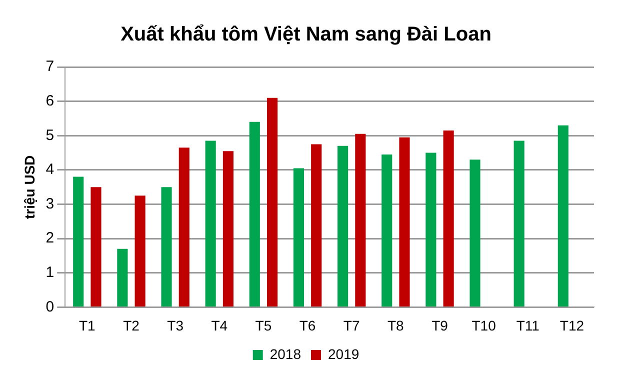 The width and height of the screenshot is (632, 385). What do you see at coordinates (50, 135) in the screenshot?
I see `y-tick-label: 5` at bounding box center [50, 135].